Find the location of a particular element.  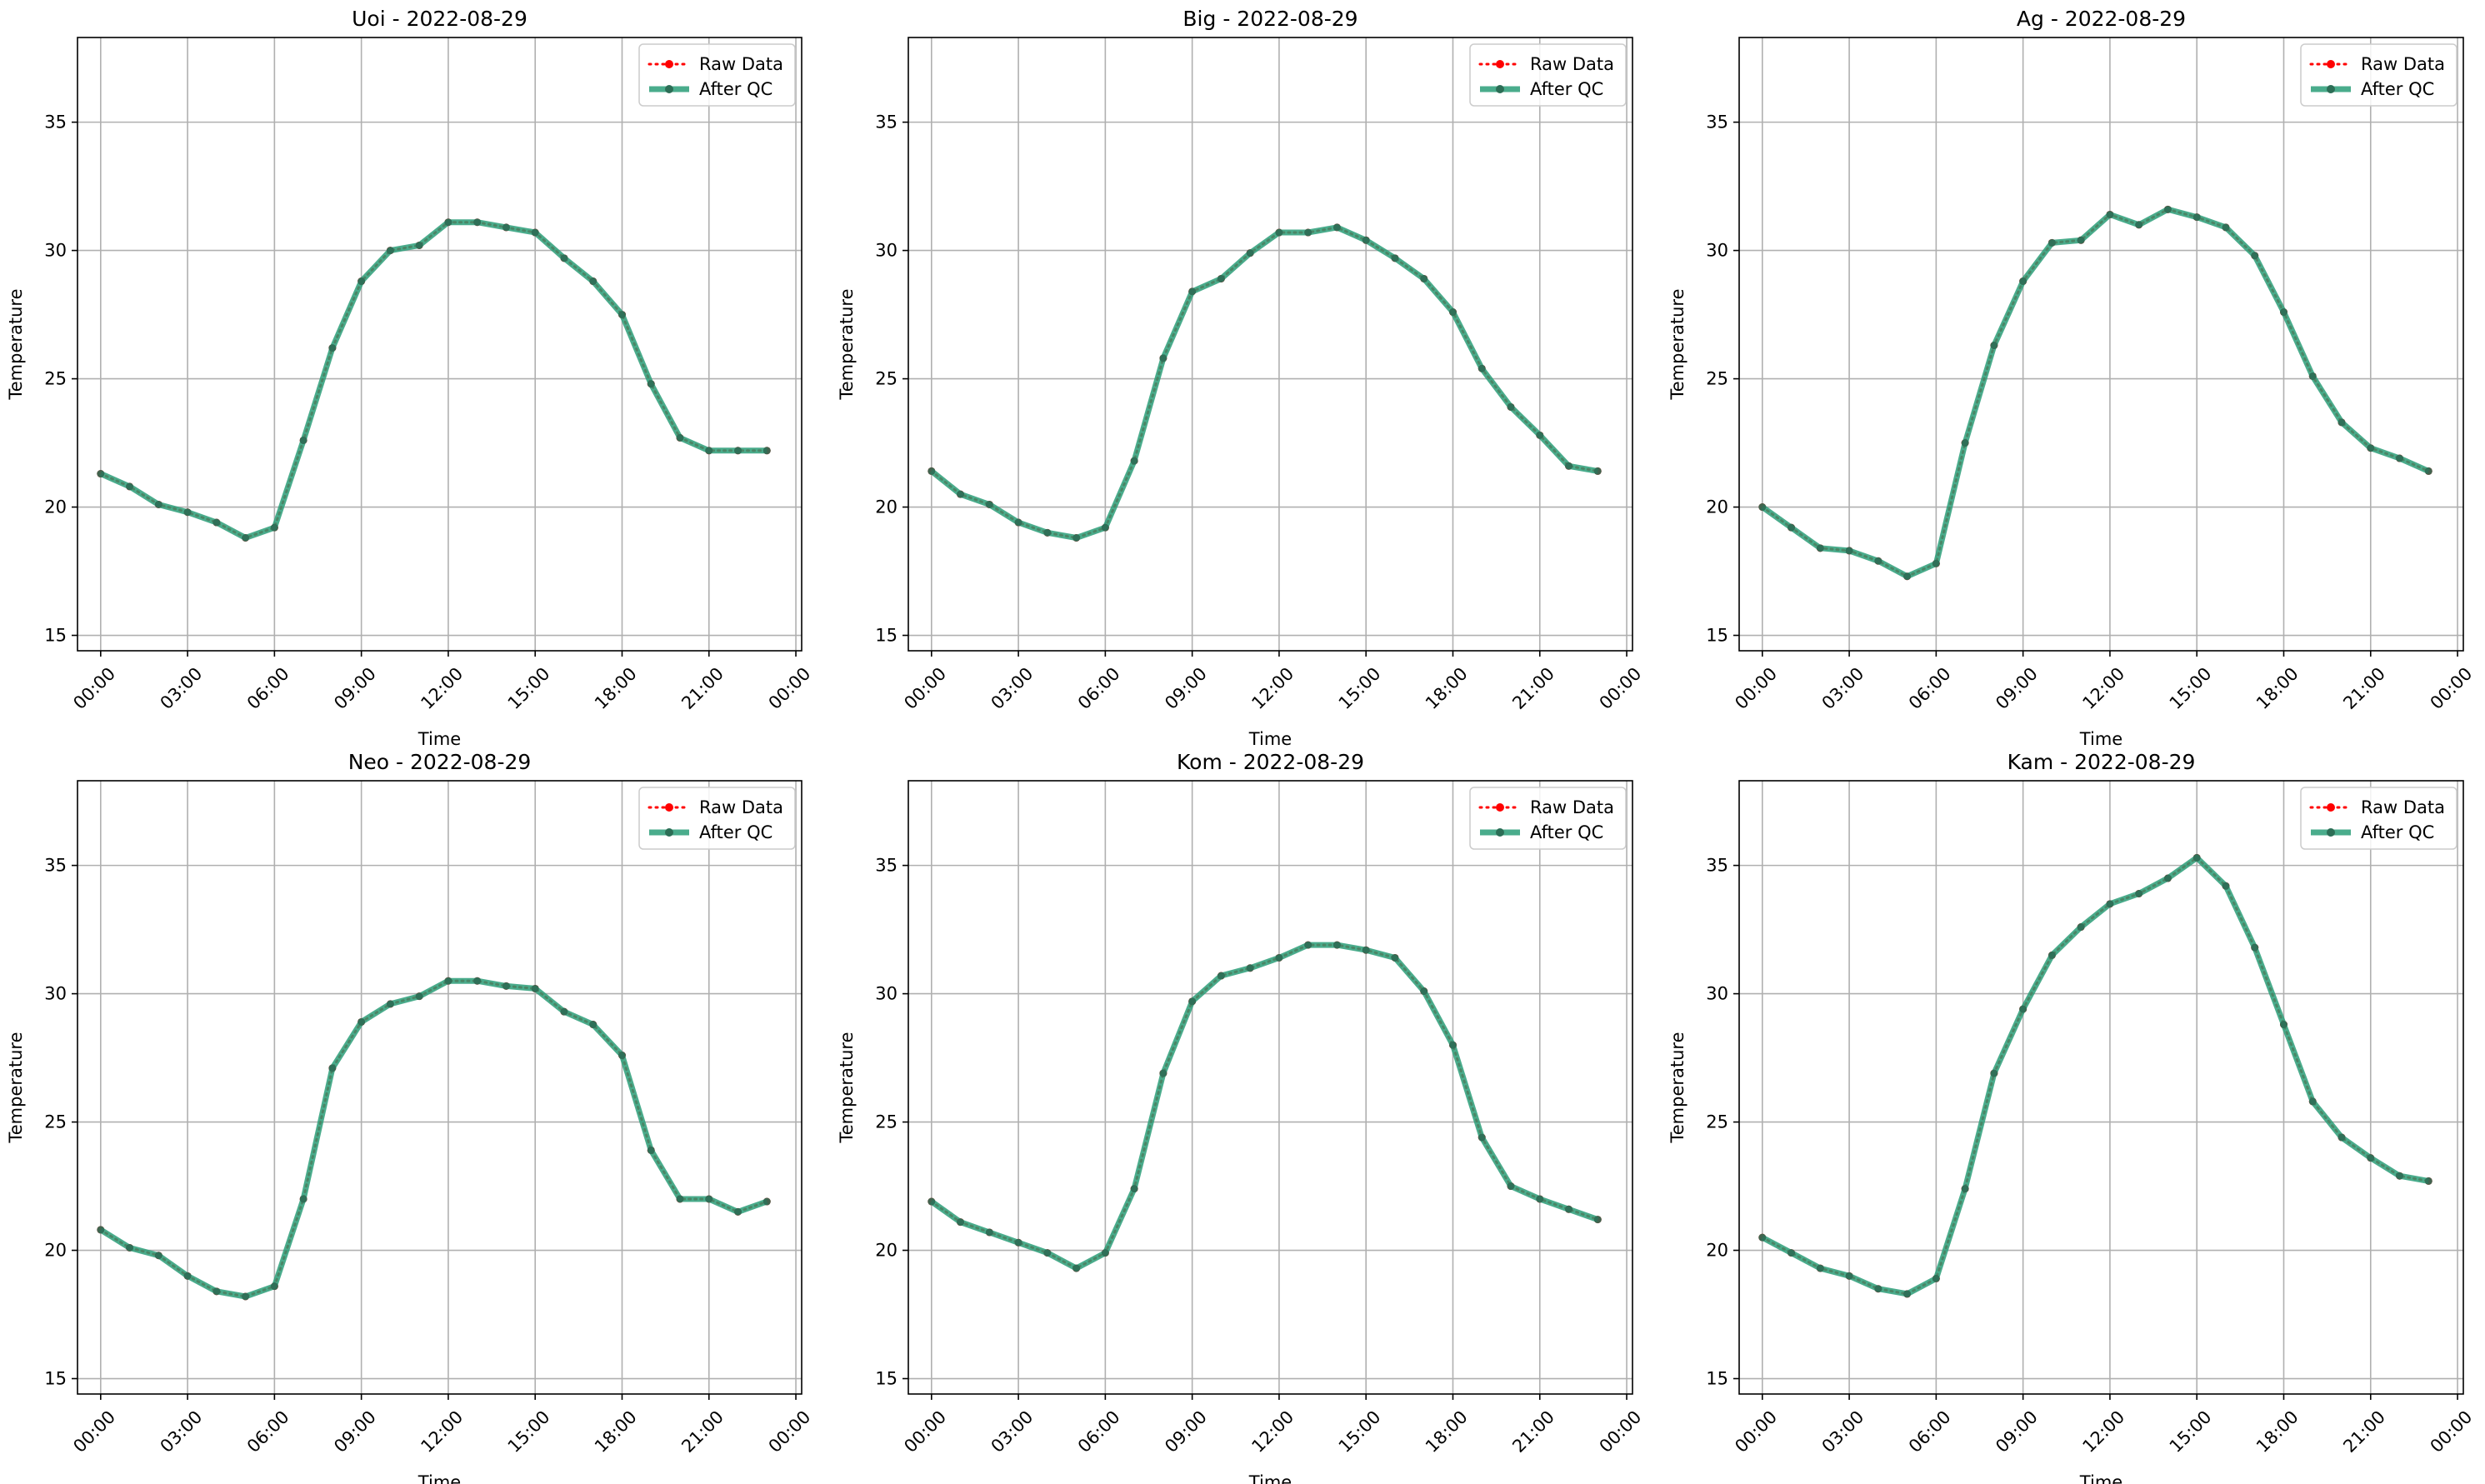

x-tick-label: 18:00 is located at coordinates (1447, 1432).